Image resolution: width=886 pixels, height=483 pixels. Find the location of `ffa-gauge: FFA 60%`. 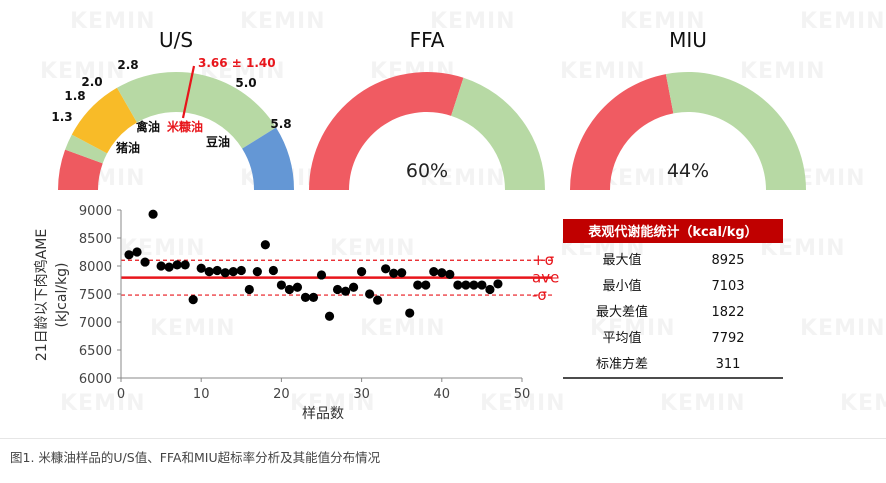

ffa-gauge: FFA 60% is located at coordinates (427, 109).